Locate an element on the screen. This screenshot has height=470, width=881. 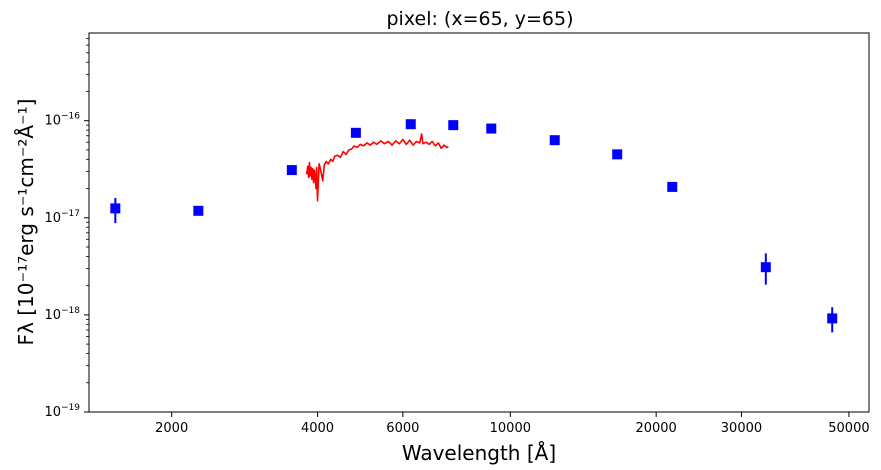
y-axis-label: Fλ [10⁻¹⁷erg s⁻¹cm⁻²Å⁻¹] is located at coordinates (26, 222).